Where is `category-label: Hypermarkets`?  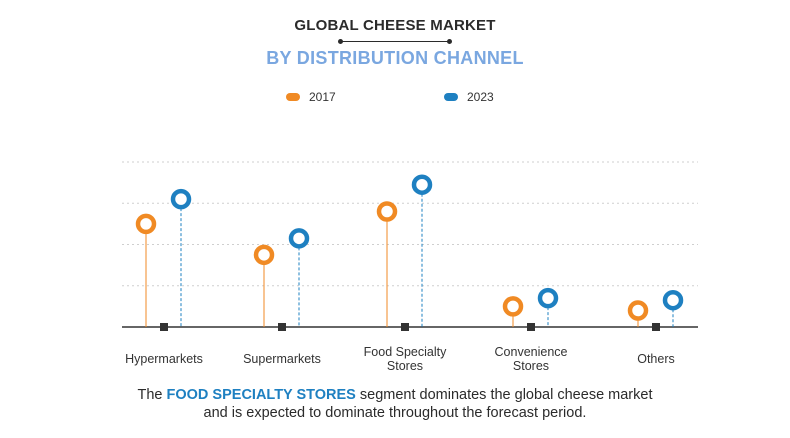 category-label: Hypermarkets is located at coordinates (164, 359).